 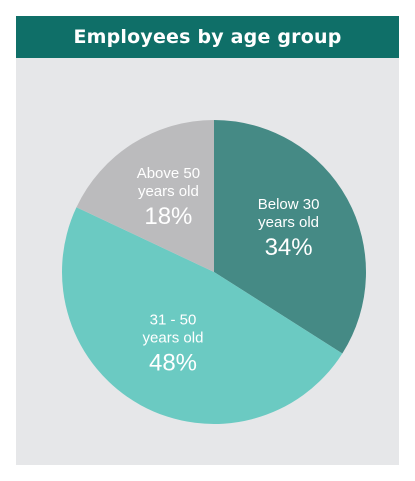 I want to click on slice-category-label: 31 - 50, so click(x=173, y=320).